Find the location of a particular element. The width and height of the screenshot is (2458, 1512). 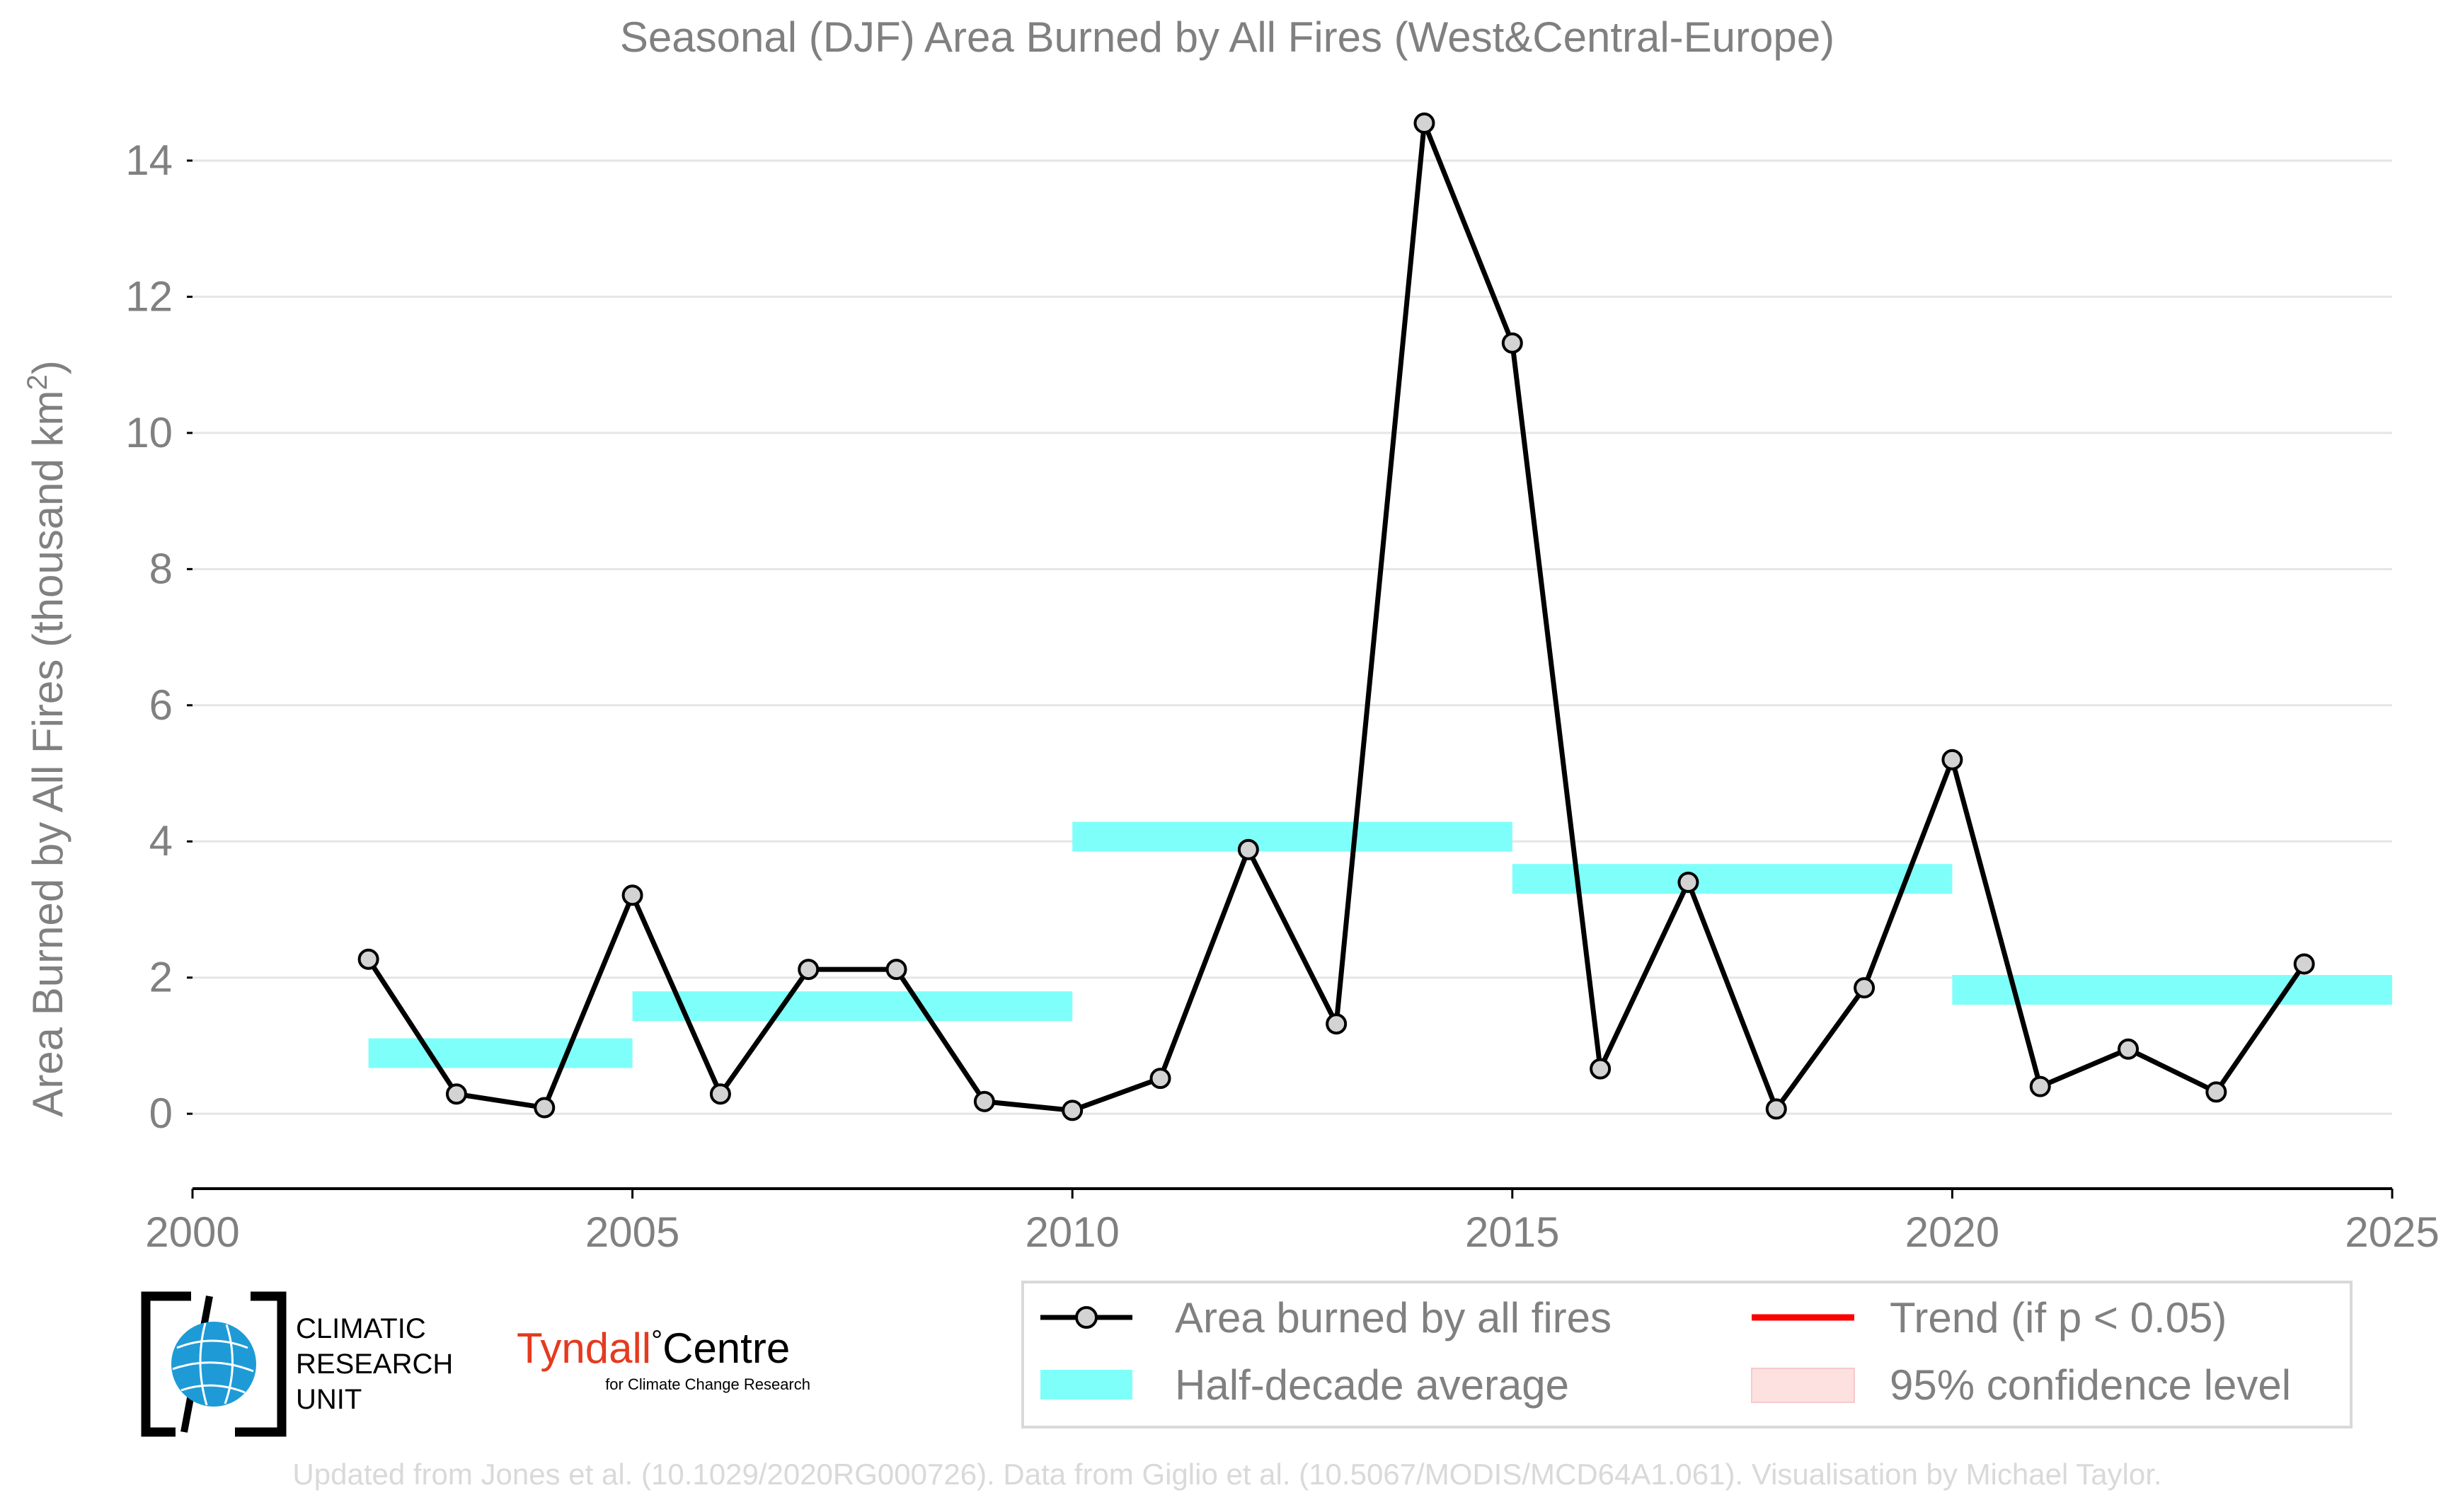

x-tick-label-2000: 2000 is located at coordinates (192, 1232).